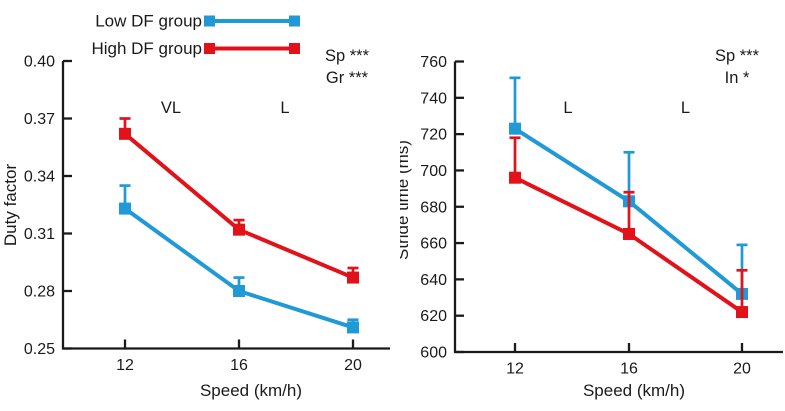 The height and width of the screenshot is (411, 785). I want to click on stat-annotation: Gr ***, so click(347, 78).